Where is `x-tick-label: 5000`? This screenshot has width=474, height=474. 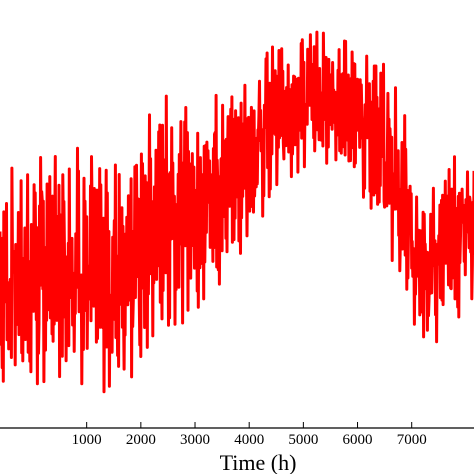
x-tick-label: 5000 is located at coordinates (303, 440).